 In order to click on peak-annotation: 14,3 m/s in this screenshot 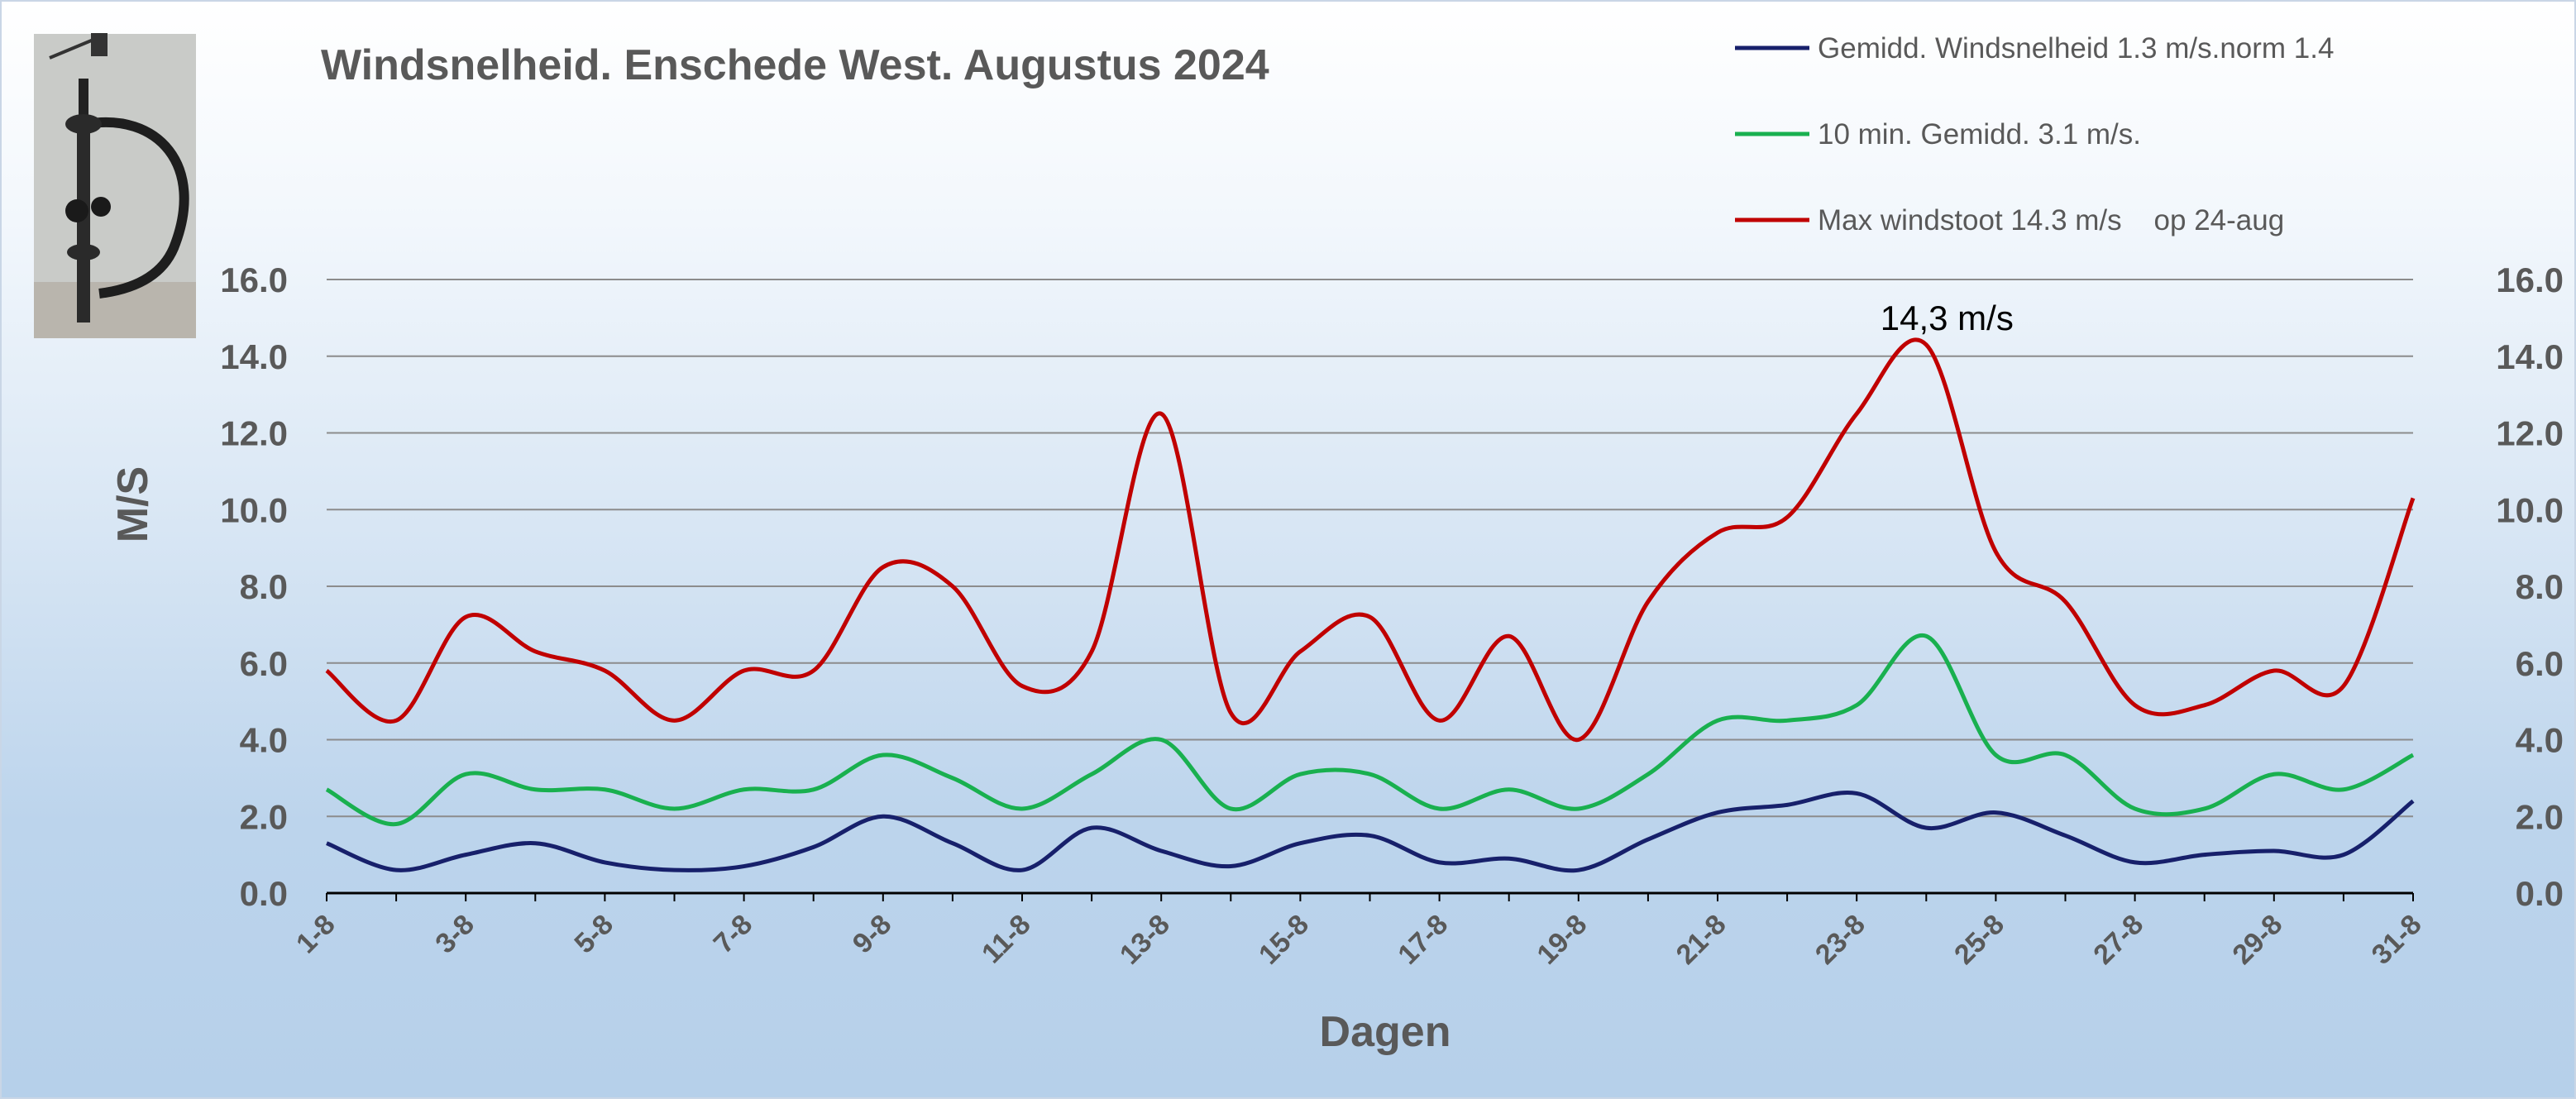, I will do `click(1948, 318)`.